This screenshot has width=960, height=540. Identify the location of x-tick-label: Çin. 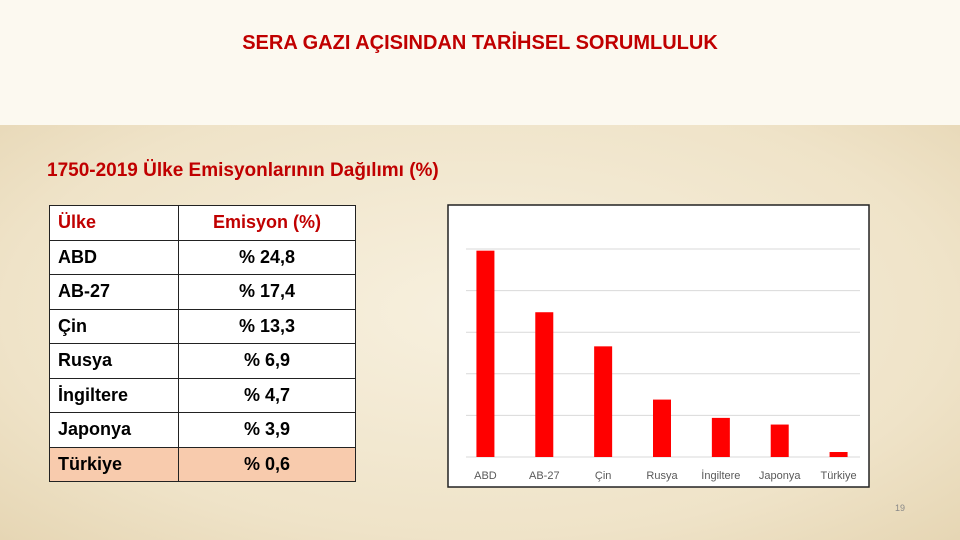
(603, 476).